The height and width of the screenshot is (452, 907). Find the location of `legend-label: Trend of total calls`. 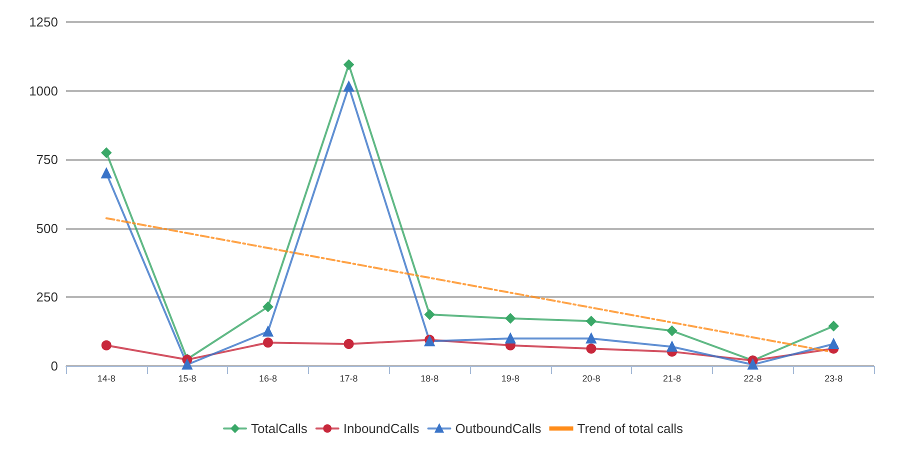

legend-label: Trend of total calls is located at coordinates (630, 428).